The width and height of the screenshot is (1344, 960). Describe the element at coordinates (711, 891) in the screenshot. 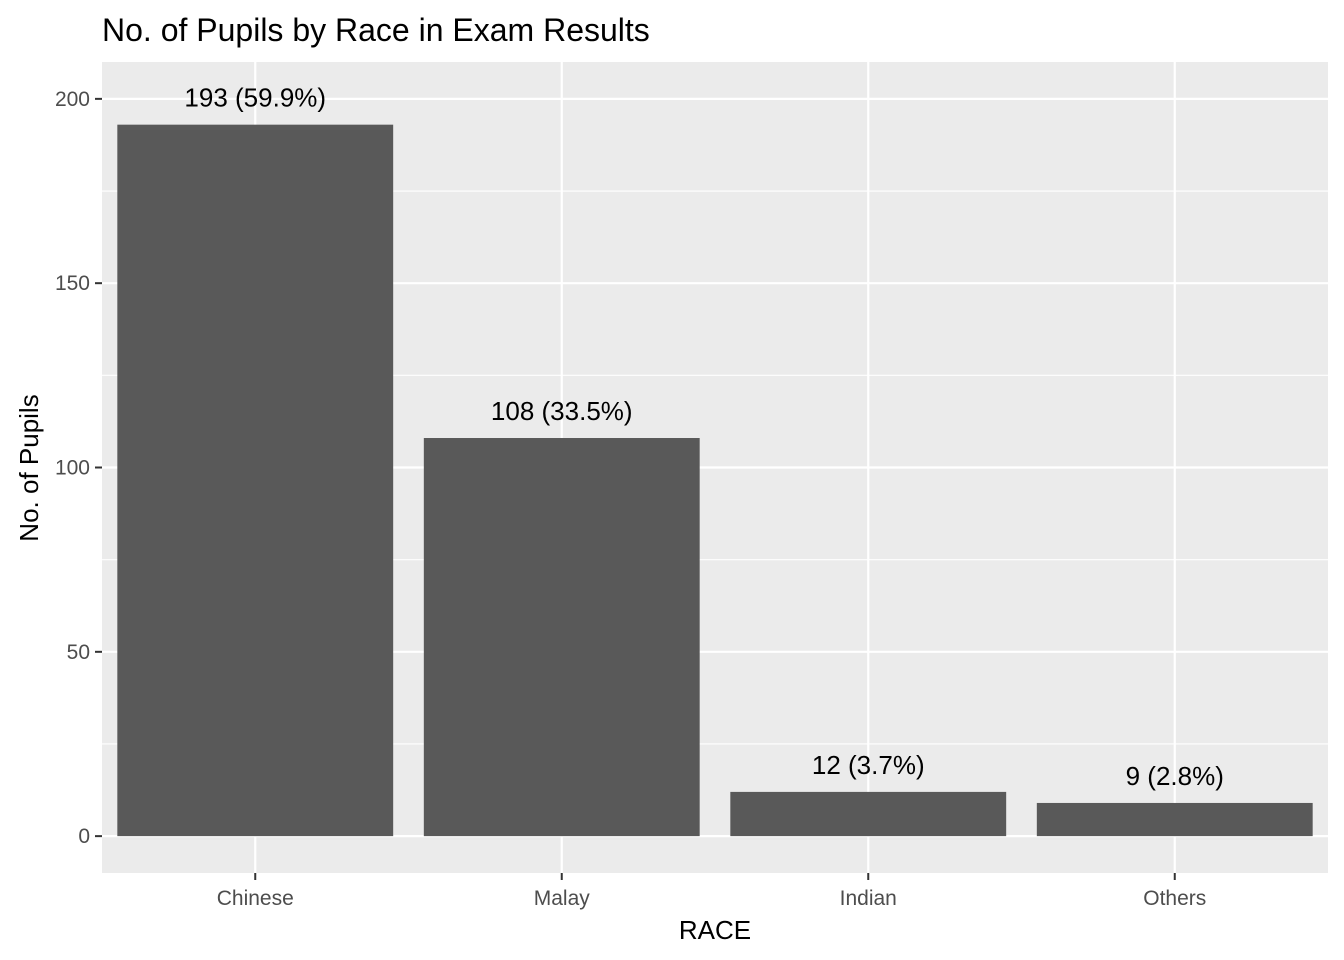

I see `x-axis: Chinese Malay Indian Others` at that location.